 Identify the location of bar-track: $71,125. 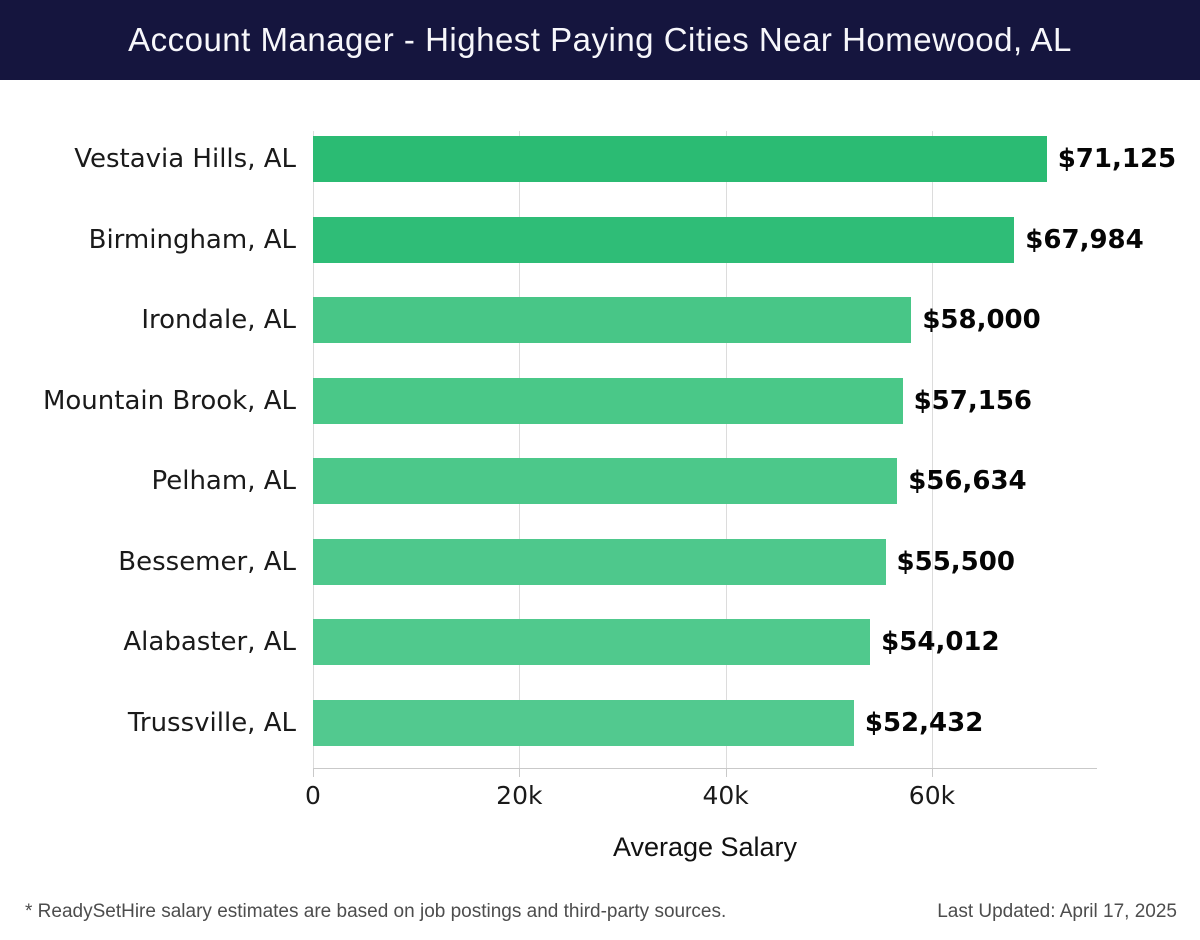
(744, 159).